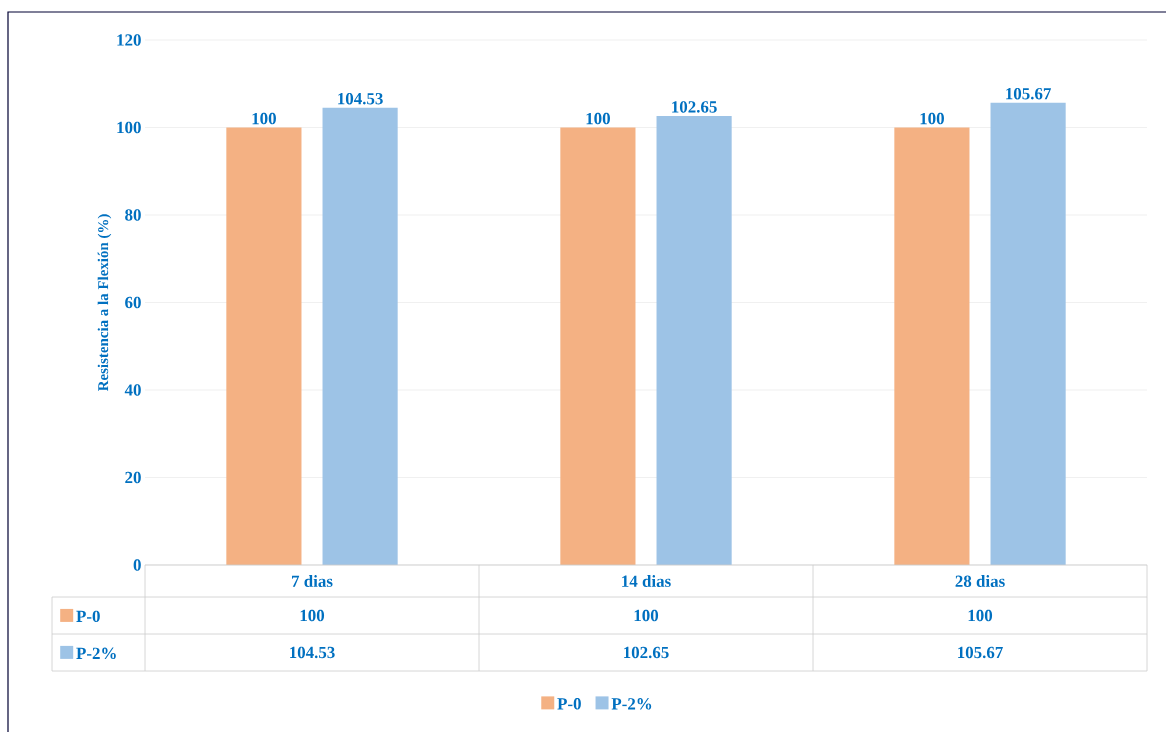 This screenshot has width=1166, height=732. What do you see at coordinates (137, 565) in the screenshot?
I see `y-tick-label: 0` at bounding box center [137, 565].